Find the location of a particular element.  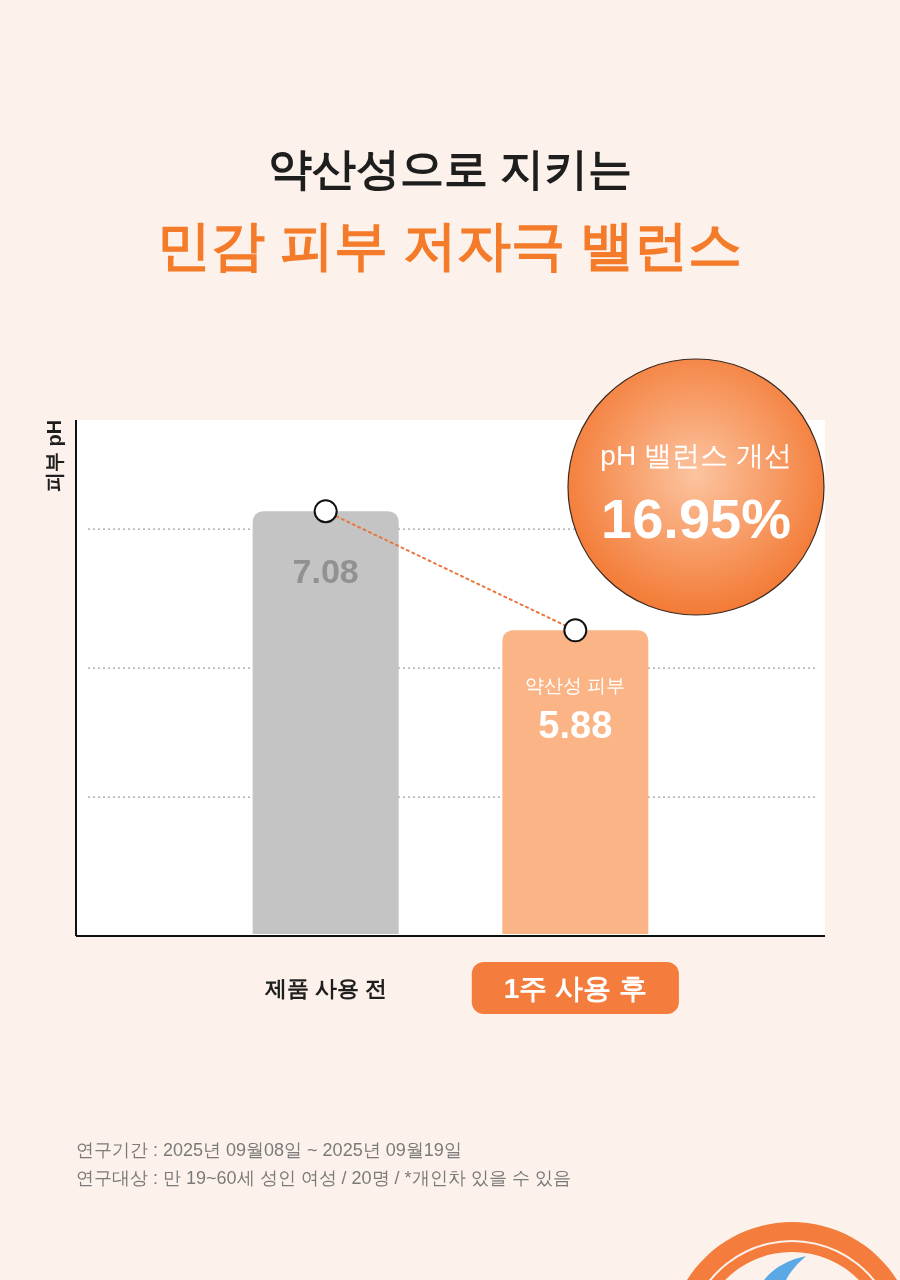

x-tick-label: 제품 사용 전 is located at coordinates (325, 988).